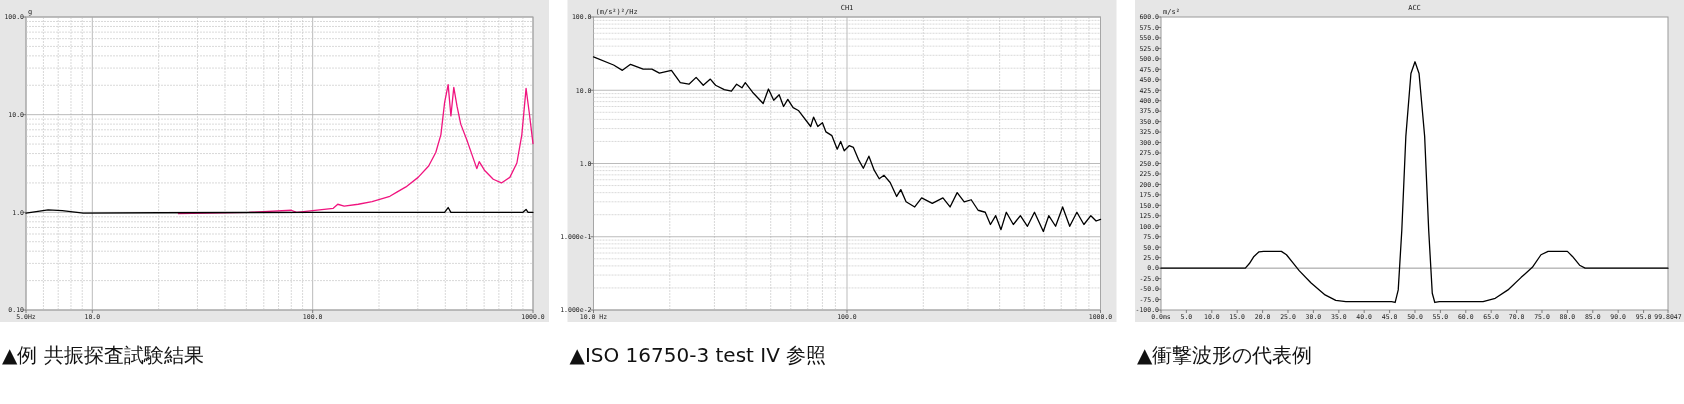 The width and height of the screenshot is (1684, 404). I want to click on text: ▲衝撃波形の代表例, so click(1225, 355).